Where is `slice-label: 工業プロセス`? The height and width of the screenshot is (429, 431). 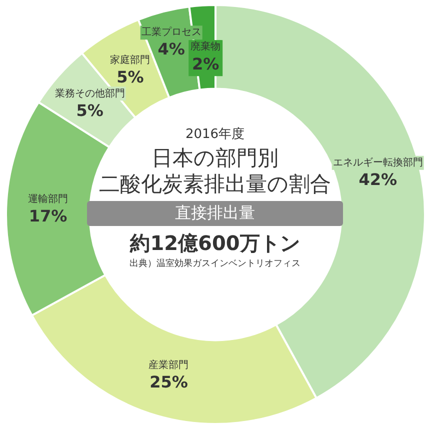
slice-label: 工業プロセス is located at coordinates (171, 32).